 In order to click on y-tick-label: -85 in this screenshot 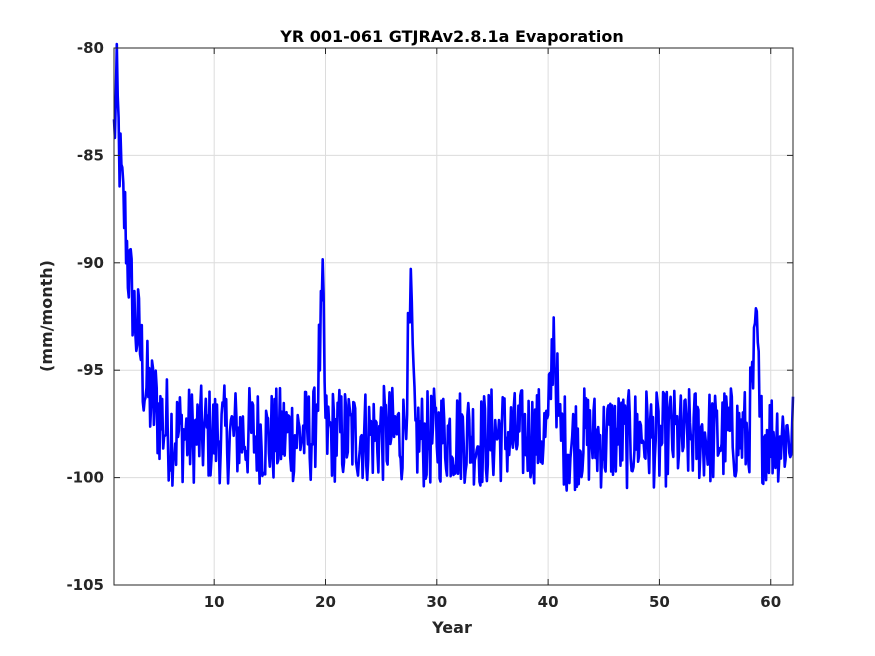, I will do `click(90, 155)`.